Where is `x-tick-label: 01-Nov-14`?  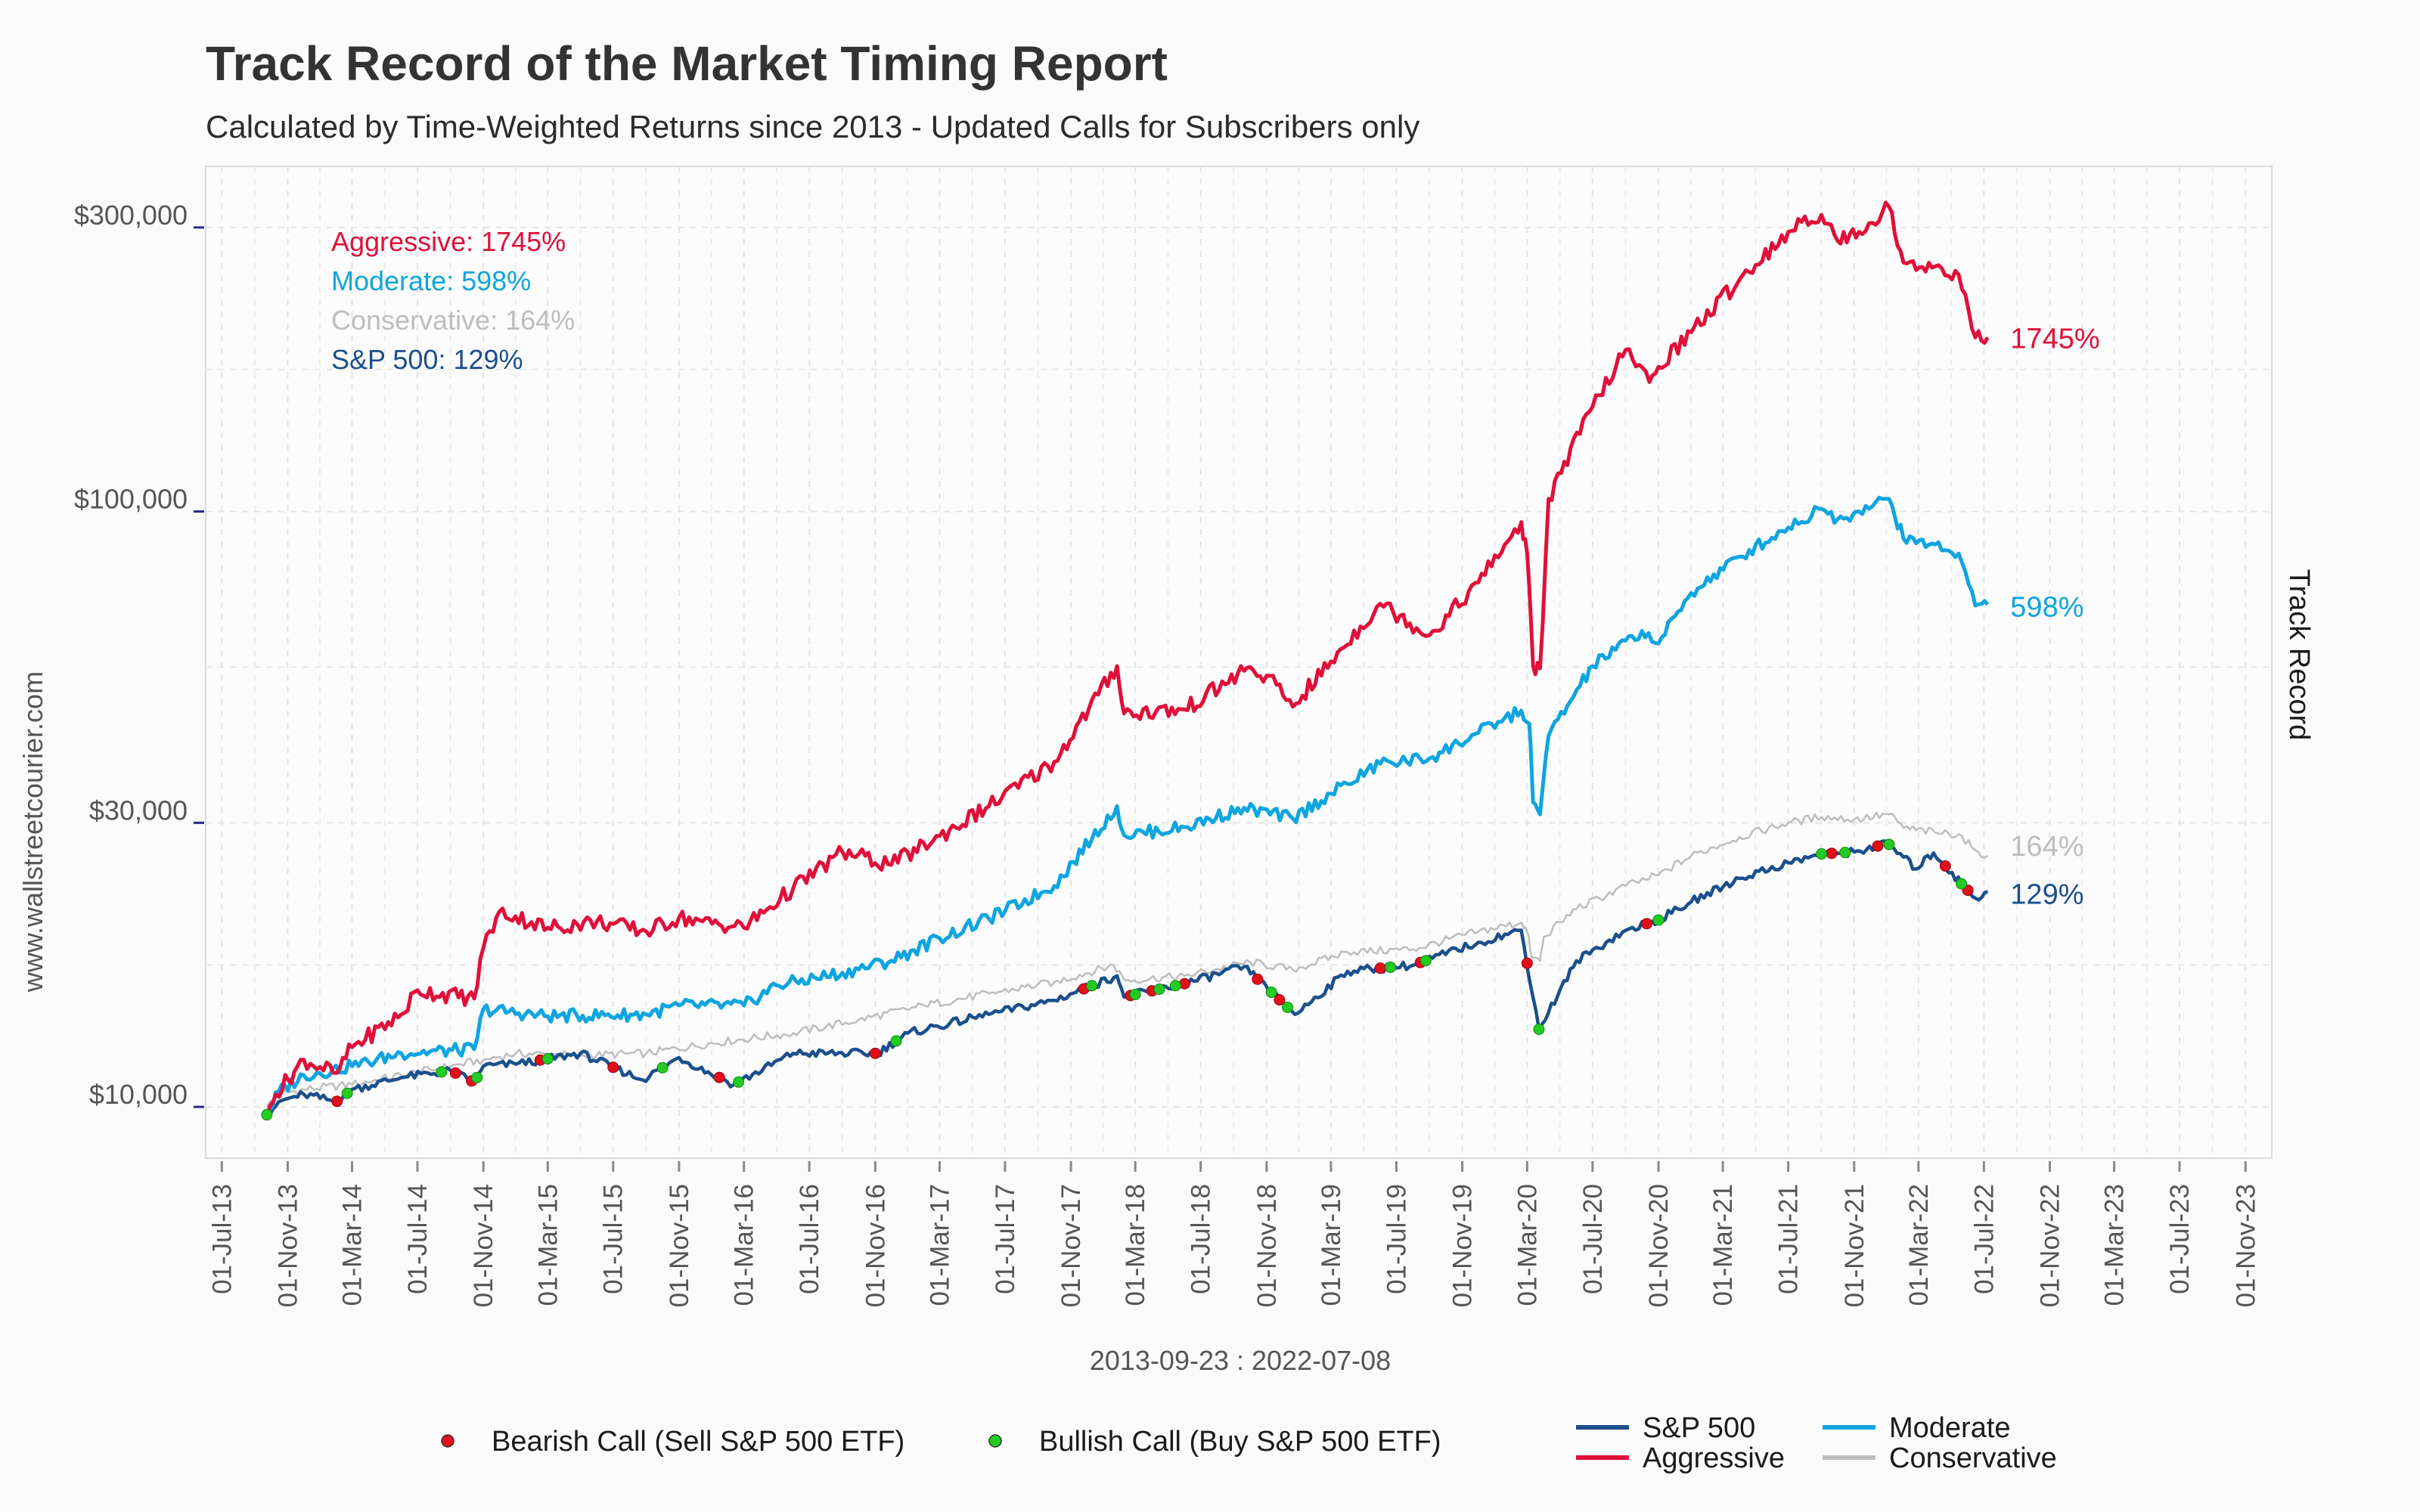
x-tick-label: 01-Nov-14 is located at coordinates (483, 1245).